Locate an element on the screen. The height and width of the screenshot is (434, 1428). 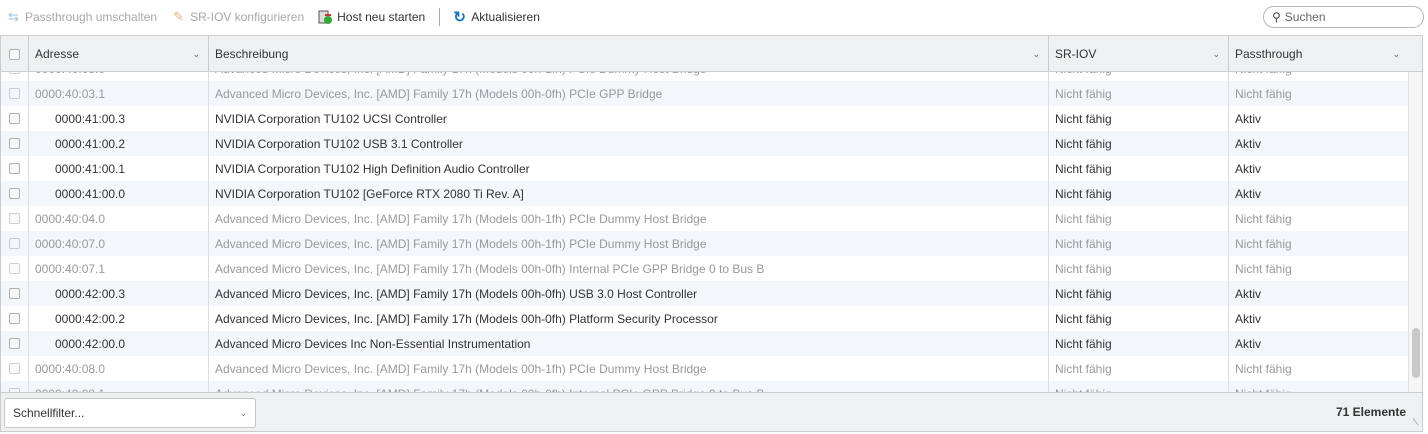
cell-address: 0000:40:08.0 is located at coordinates (119, 368).